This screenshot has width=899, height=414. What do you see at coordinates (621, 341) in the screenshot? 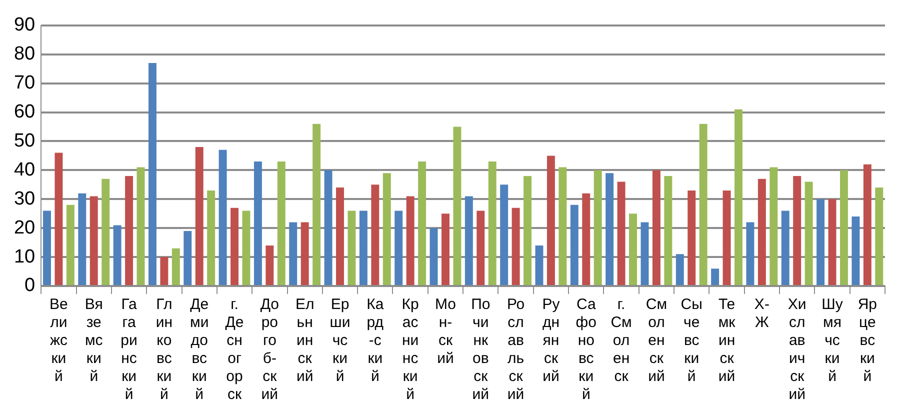
I see `x-tick-label: г. Смоленск` at bounding box center [621, 341].